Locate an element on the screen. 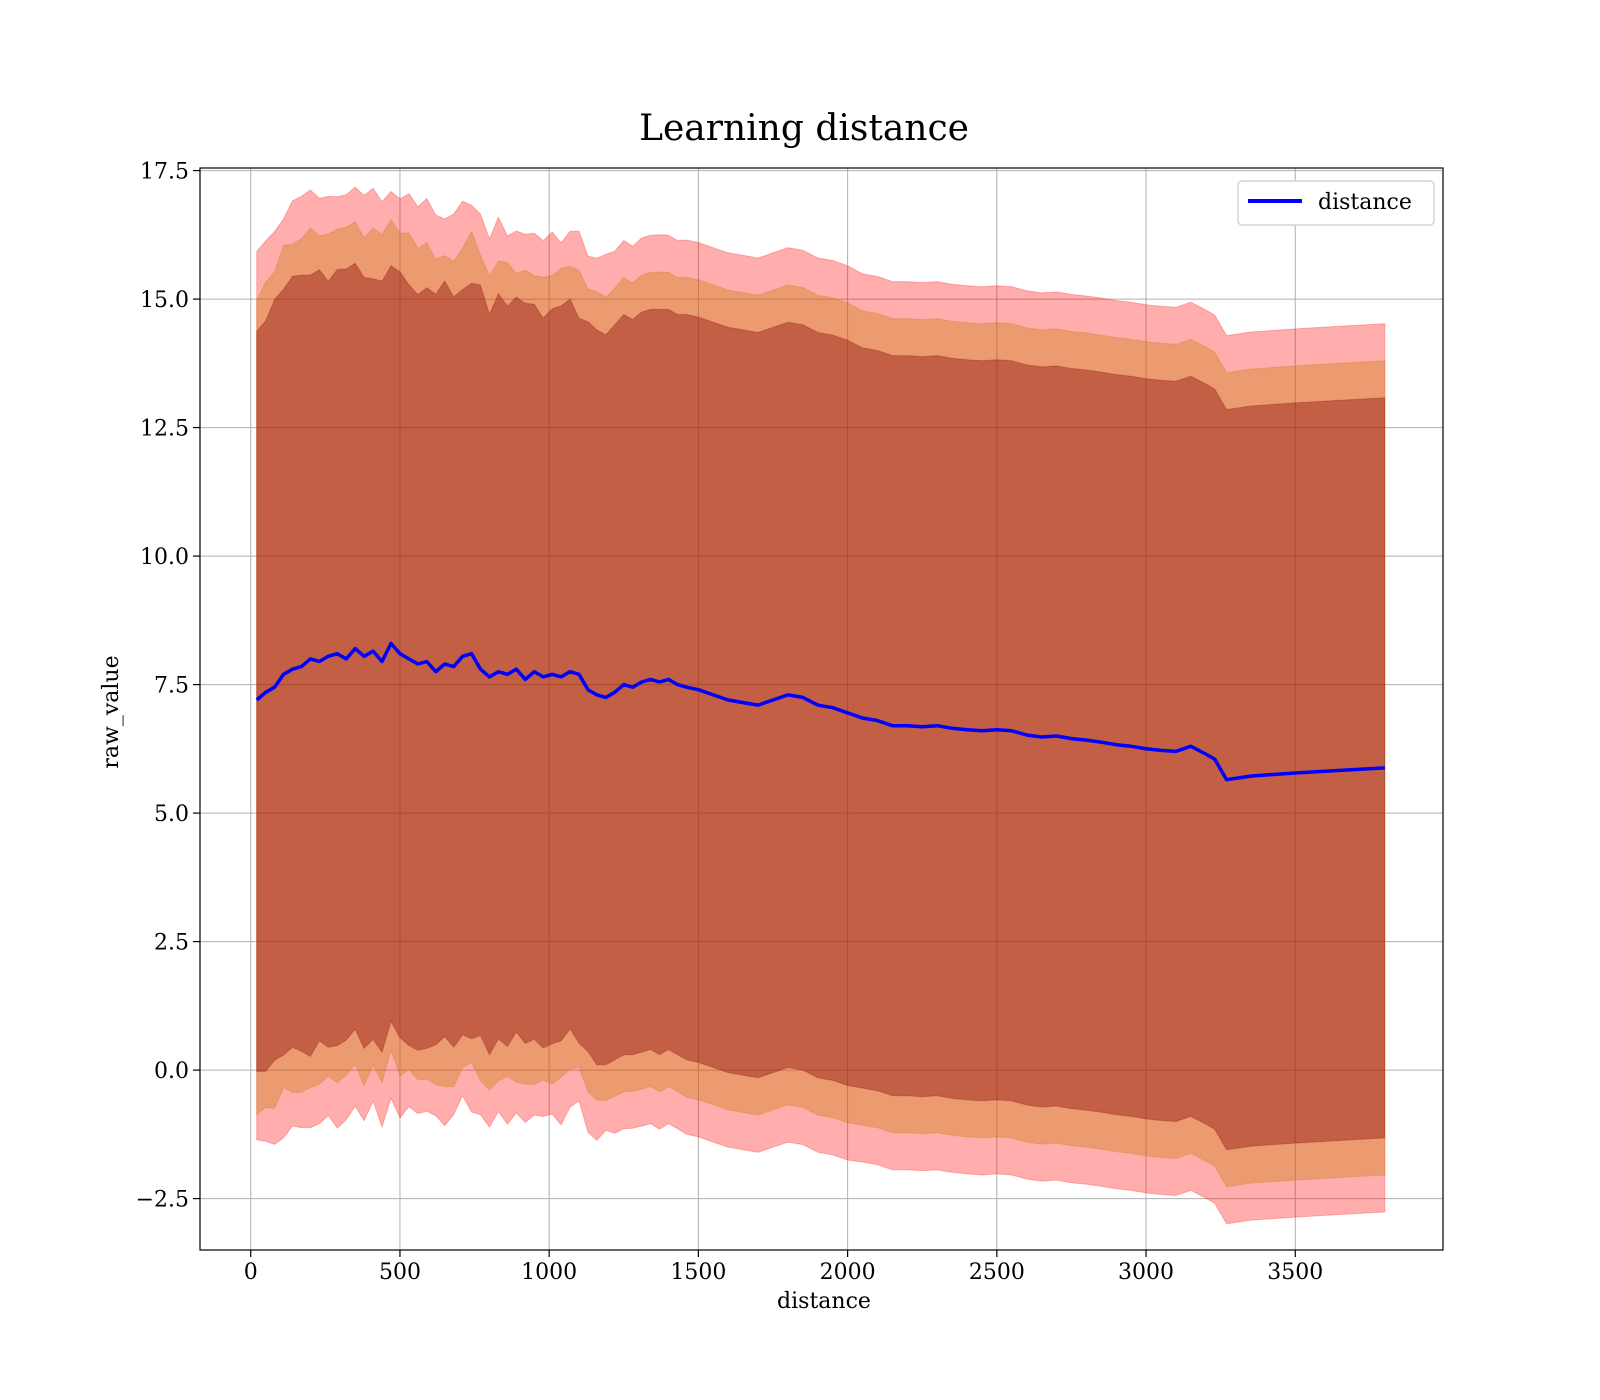 The height and width of the screenshot is (1400, 1600). y-tick-label-7: 15.0 is located at coordinates (164, 300).